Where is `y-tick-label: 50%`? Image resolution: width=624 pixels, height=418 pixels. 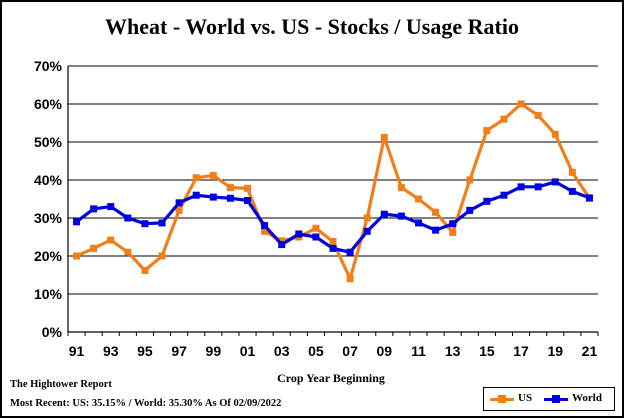 y-tick-label: 50% is located at coordinates (48, 142).